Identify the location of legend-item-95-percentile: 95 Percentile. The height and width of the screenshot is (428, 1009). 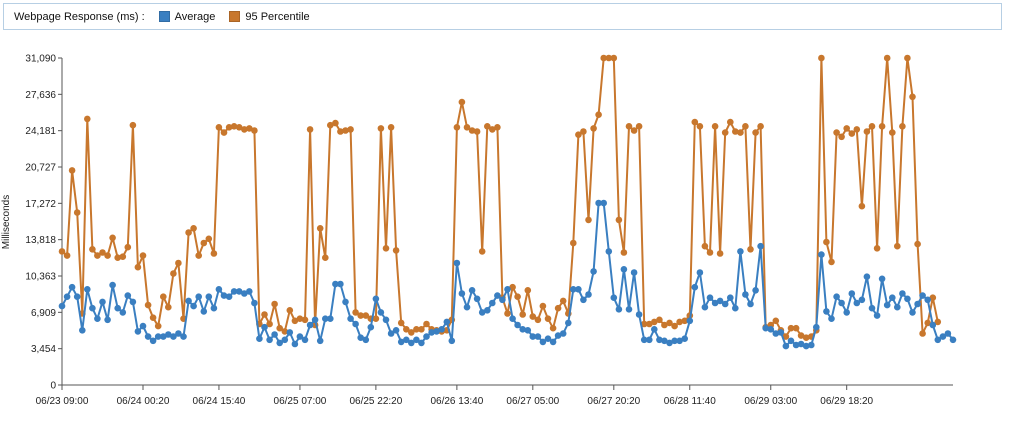
(269, 17).